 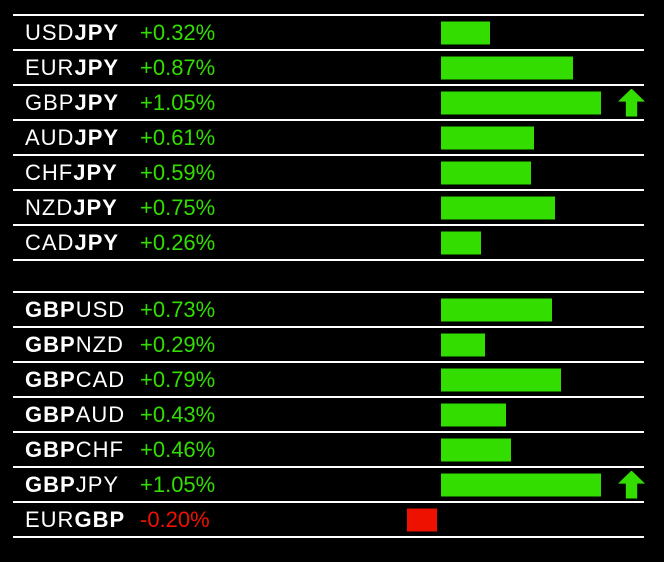 I want to click on pair-row-nzdjpy: NZDJPY +0.75%, so click(x=328, y=208).